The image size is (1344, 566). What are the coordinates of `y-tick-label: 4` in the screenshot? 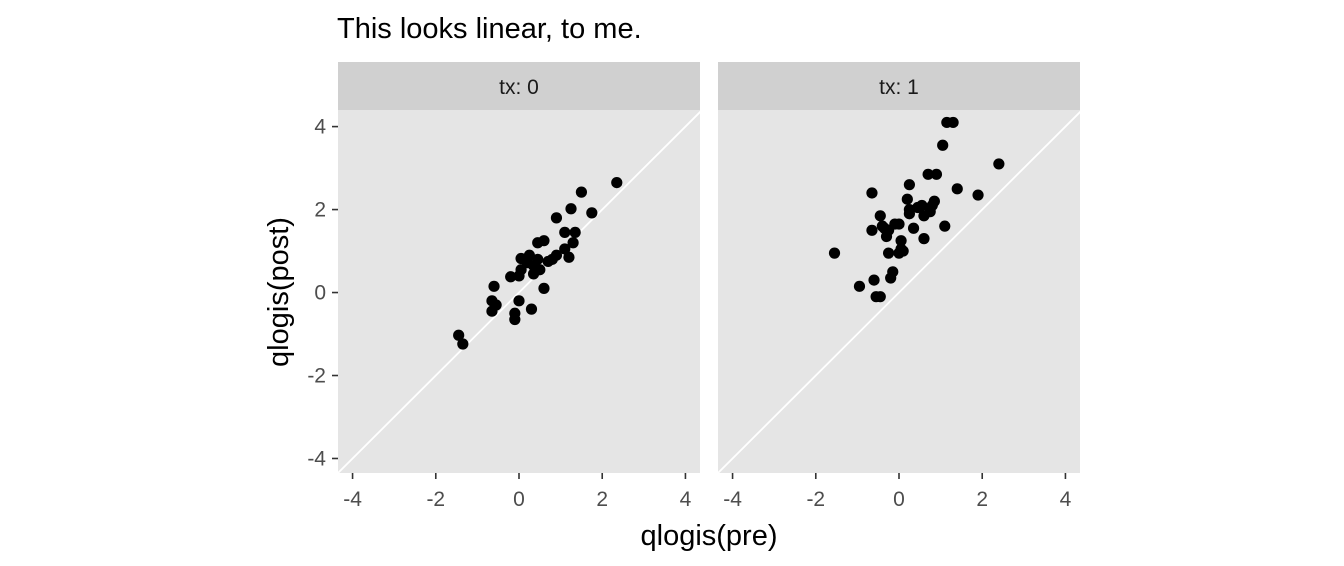 It's located at (320, 127).